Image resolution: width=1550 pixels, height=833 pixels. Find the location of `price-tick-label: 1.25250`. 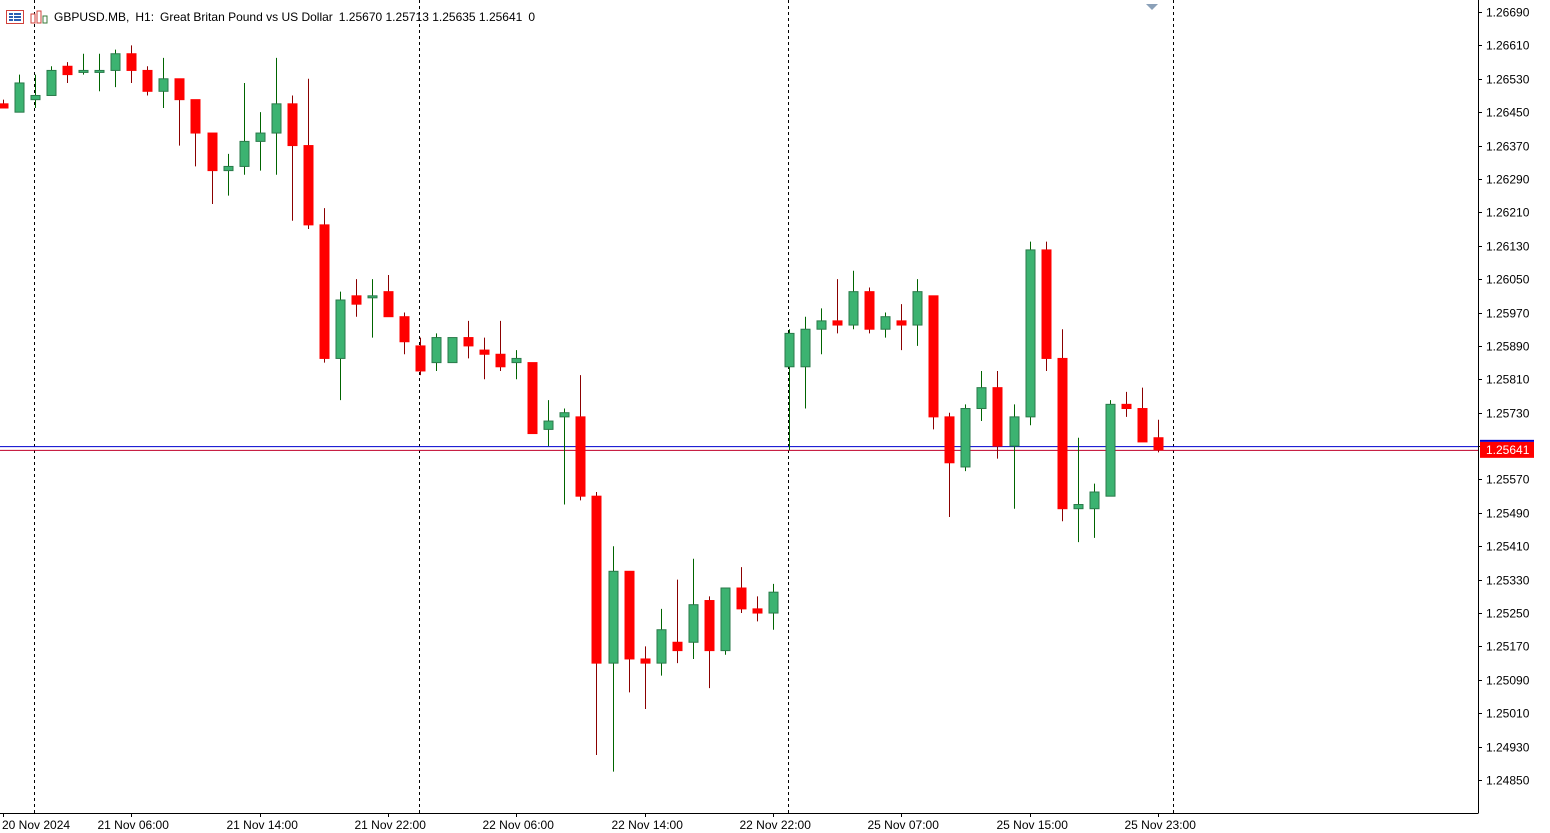

price-tick-label: 1.25250 is located at coordinates (1508, 614).